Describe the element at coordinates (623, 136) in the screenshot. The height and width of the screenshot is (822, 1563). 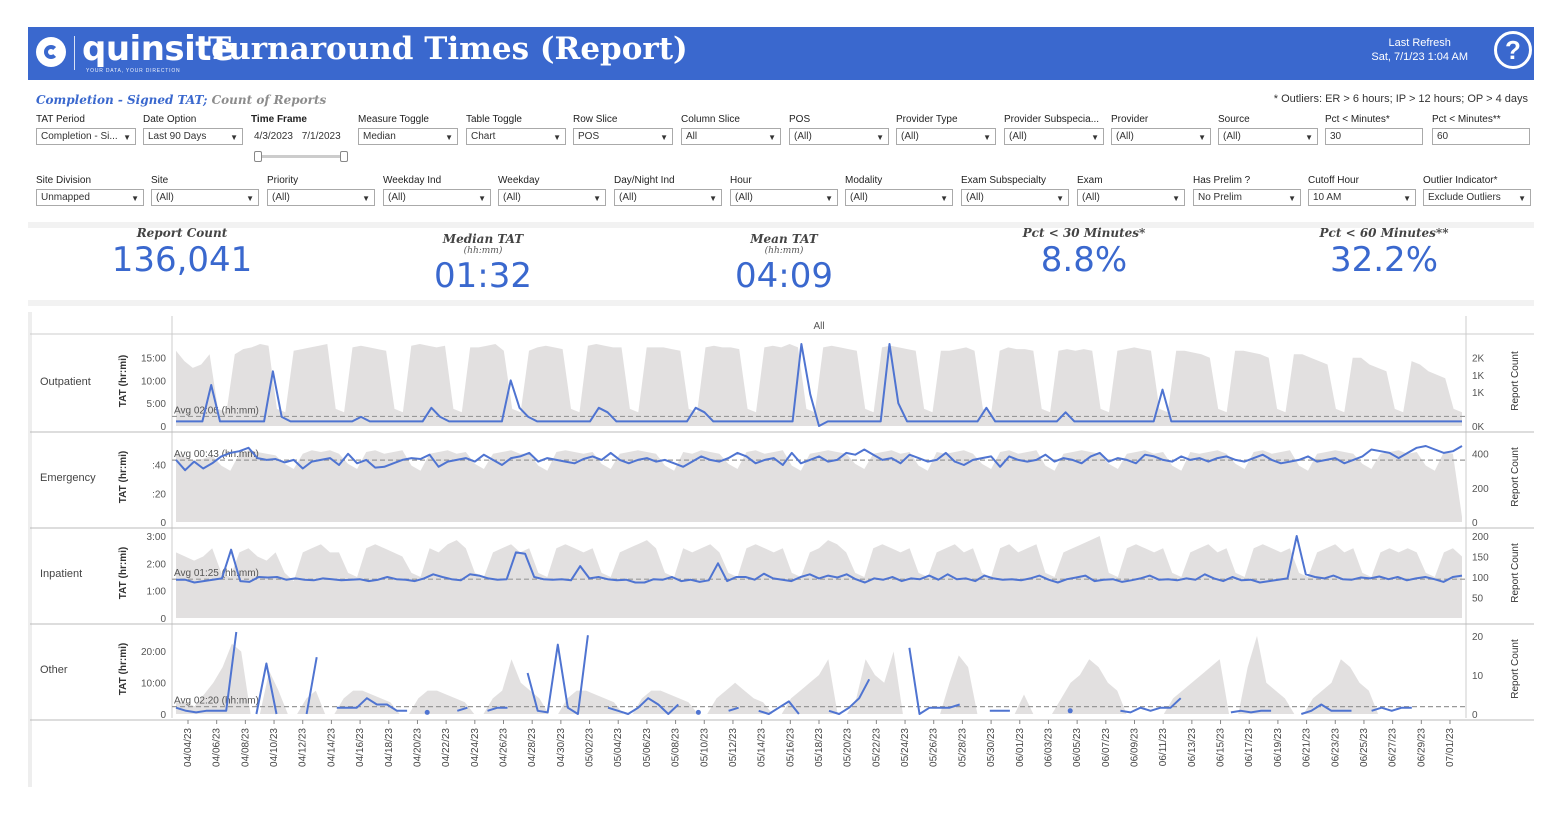
I see `row-slice-select: POS ▼` at that location.